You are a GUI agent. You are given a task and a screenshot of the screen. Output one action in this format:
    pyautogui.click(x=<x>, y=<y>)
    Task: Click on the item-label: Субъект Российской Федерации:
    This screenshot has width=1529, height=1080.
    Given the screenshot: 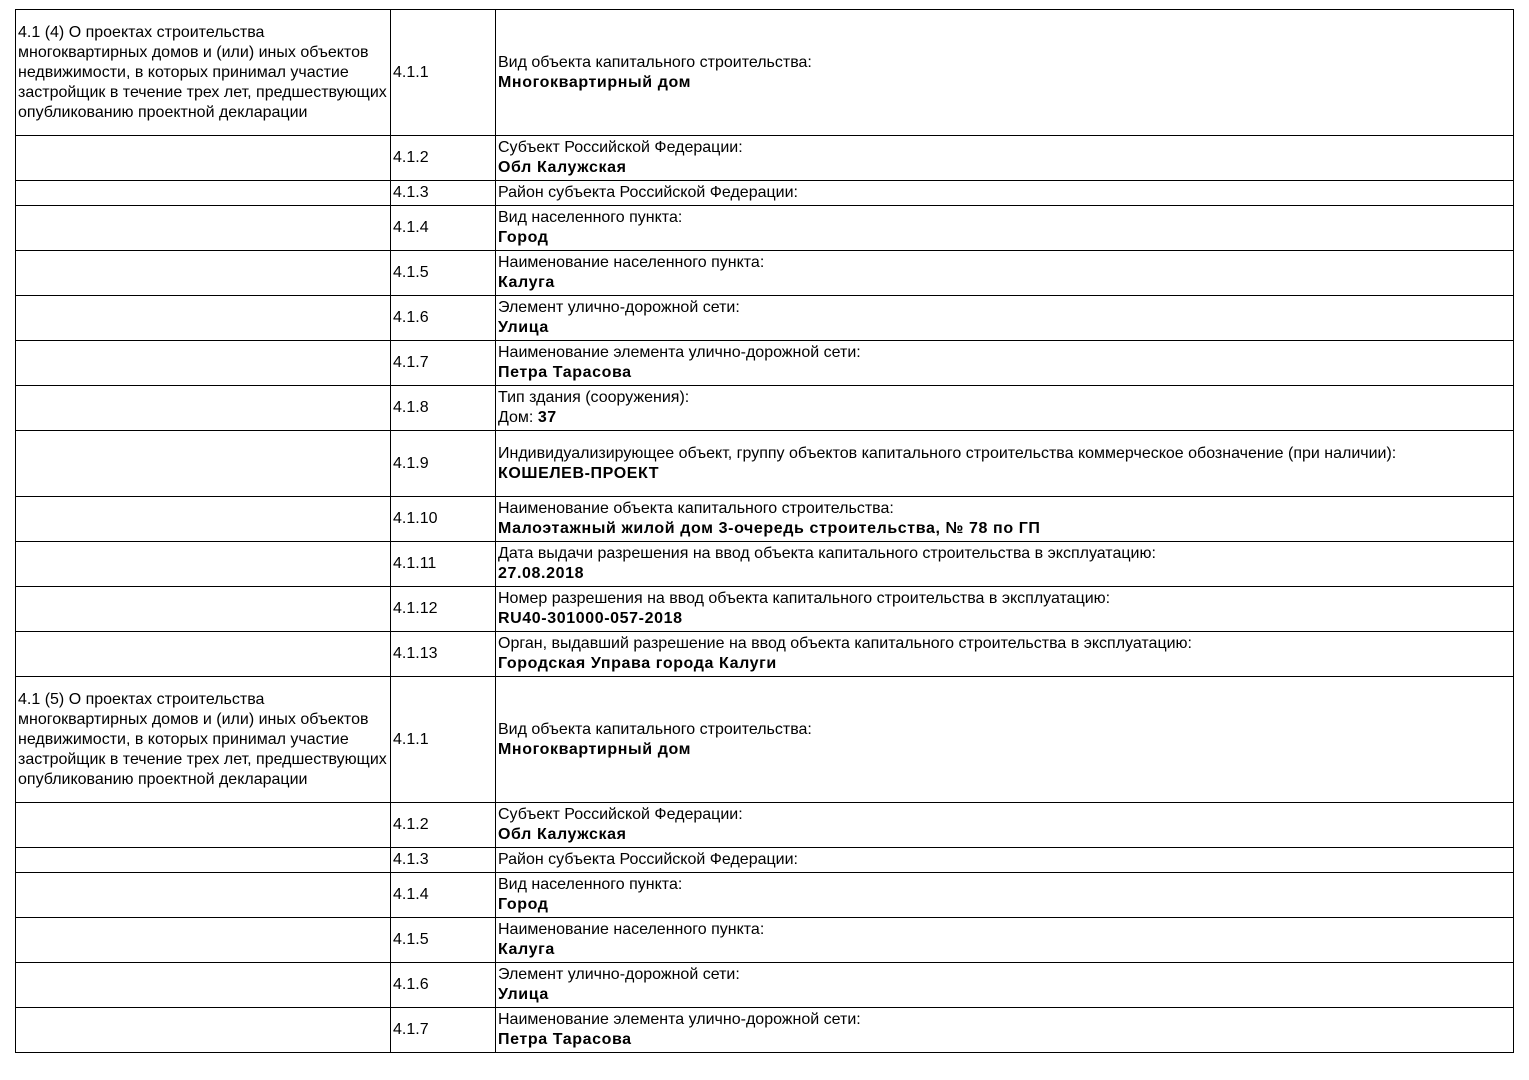 What is the action you would take?
    pyautogui.click(x=620, y=814)
    